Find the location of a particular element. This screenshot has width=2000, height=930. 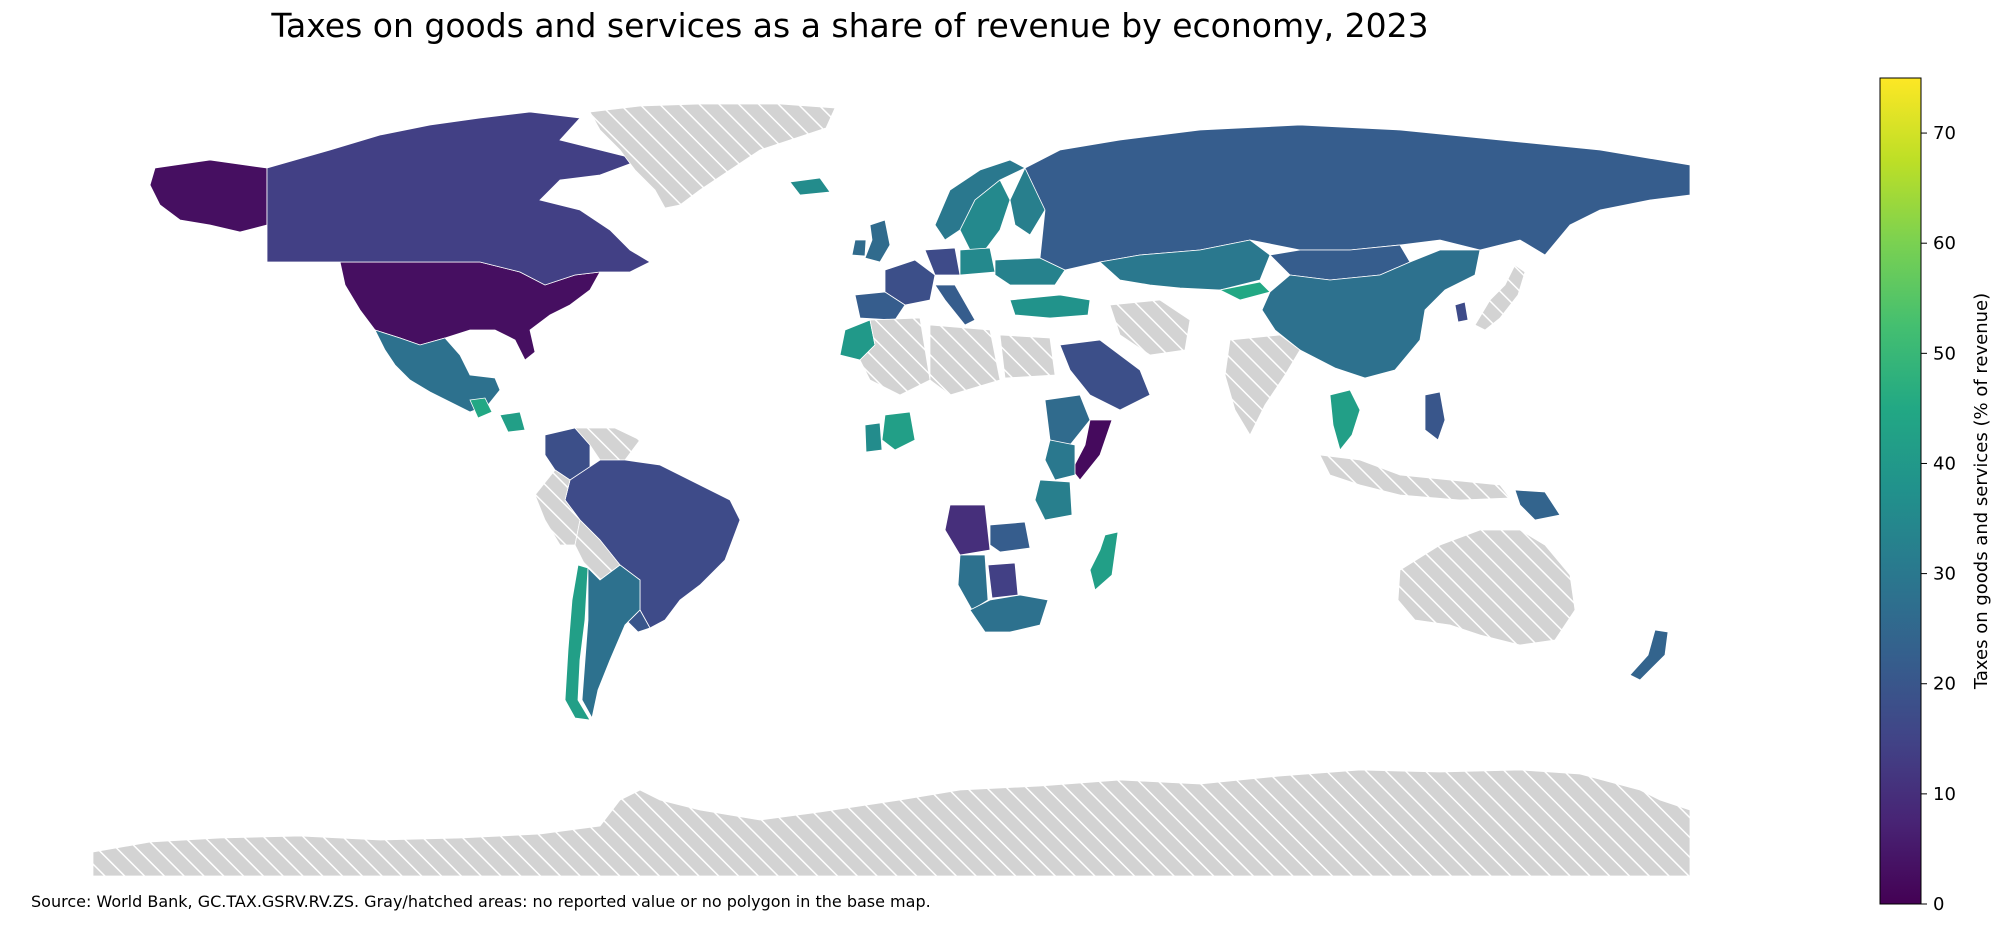

country-uruguay is located at coordinates (639, 621).